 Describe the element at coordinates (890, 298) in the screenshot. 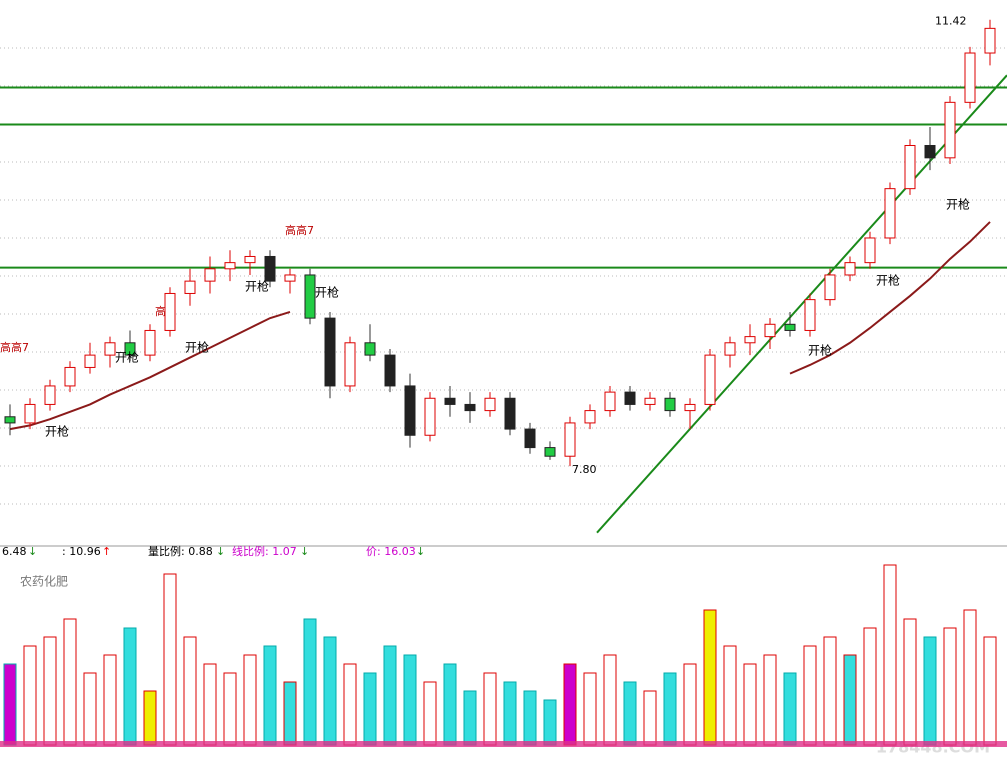

I see `ma-line` at that location.